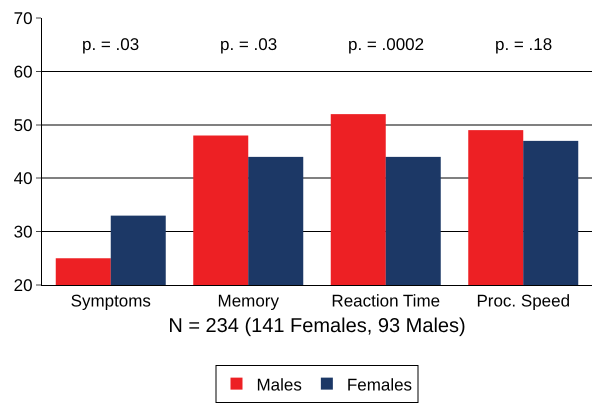 This screenshot has height=415, width=596. What do you see at coordinates (523, 300) in the screenshot?
I see `x-tick-label: Proc. Speed` at bounding box center [523, 300].